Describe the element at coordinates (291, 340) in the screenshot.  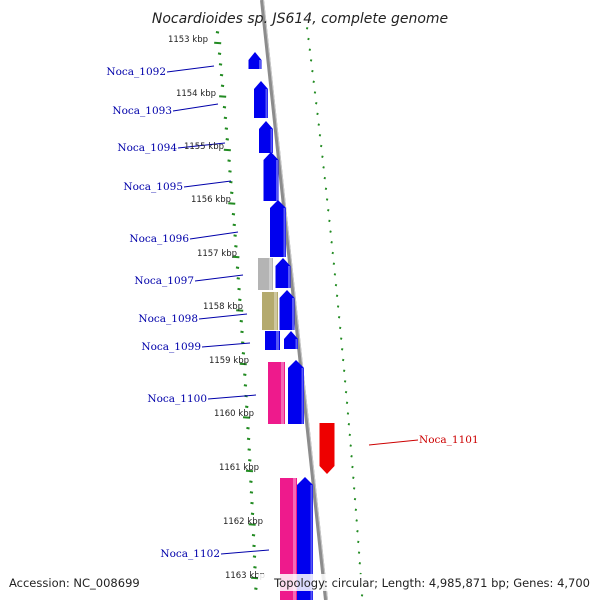
I see `gene-noca-1099-strand` at that location.